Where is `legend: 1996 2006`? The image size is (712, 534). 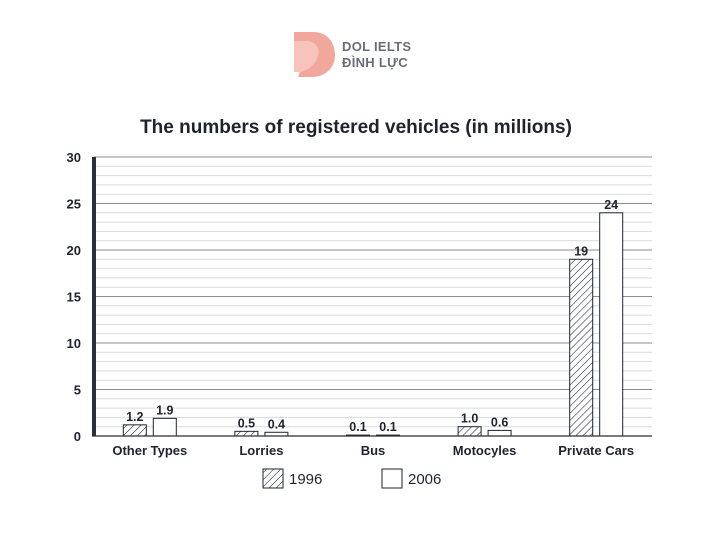
legend: 1996 2006 is located at coordinates (351, 478).